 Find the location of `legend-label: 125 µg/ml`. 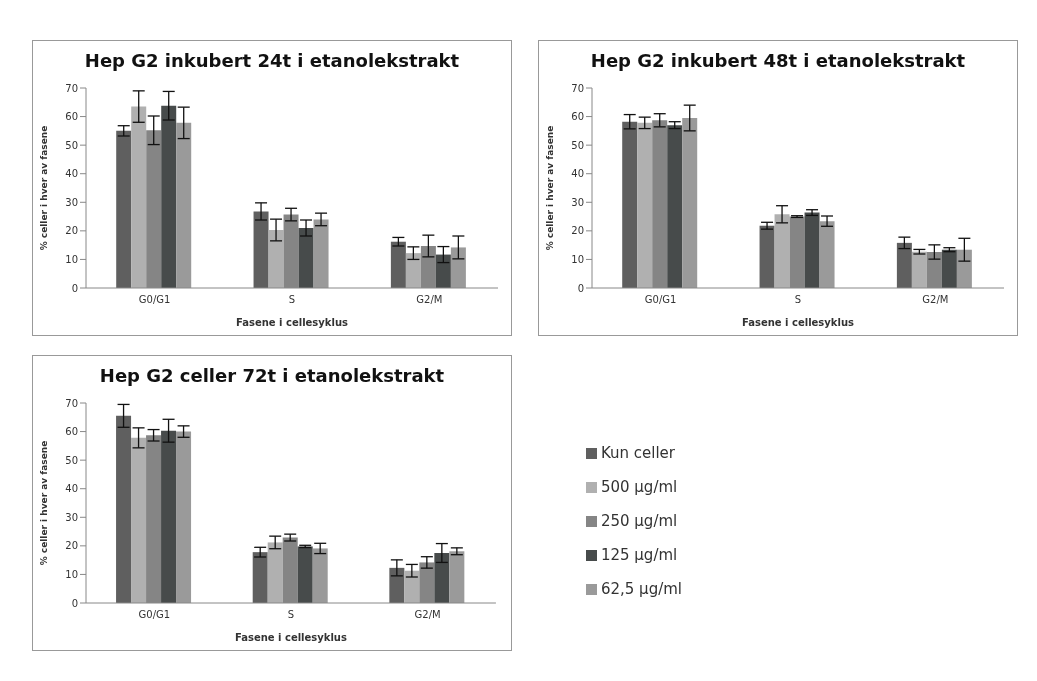

legend-label: 125 µg/ml is located at coordinates (639, 555).